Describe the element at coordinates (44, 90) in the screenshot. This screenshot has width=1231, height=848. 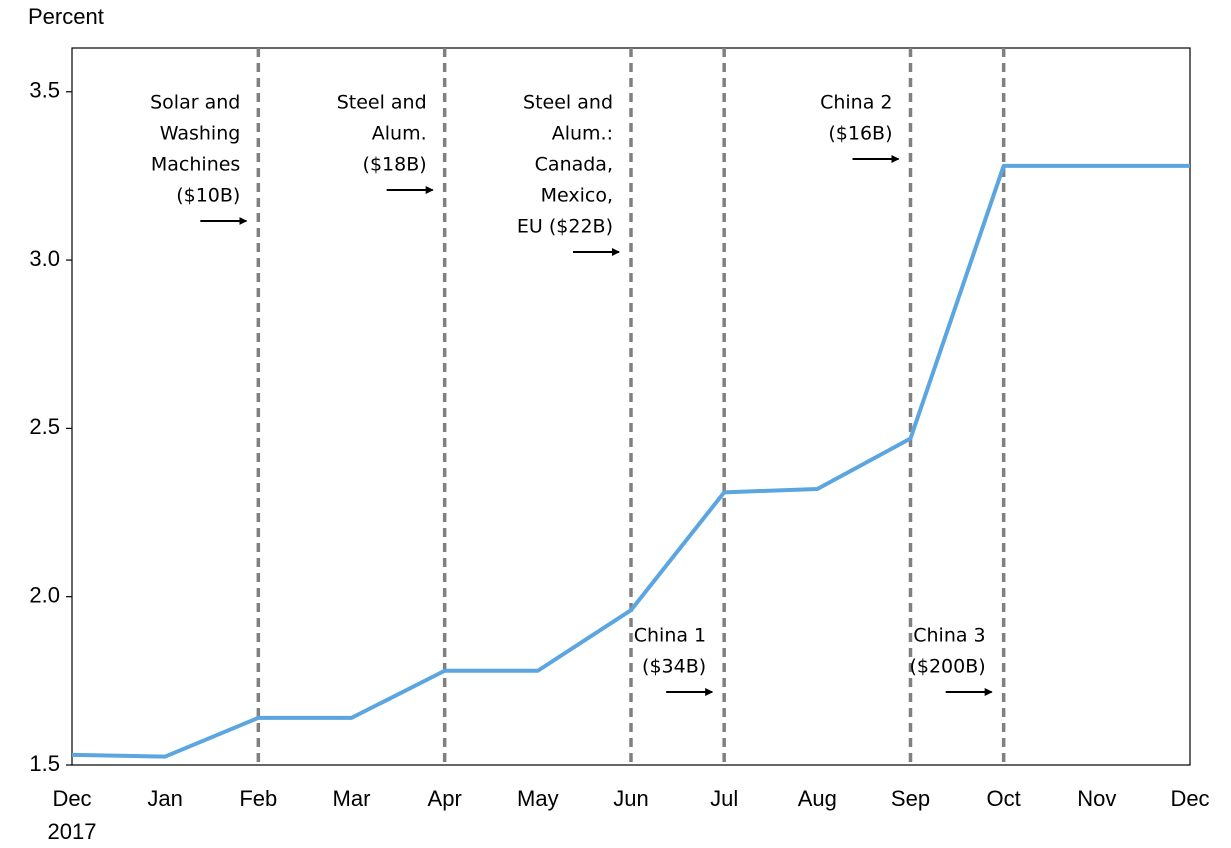
I see `y-tick-label: 3.5` at that location.